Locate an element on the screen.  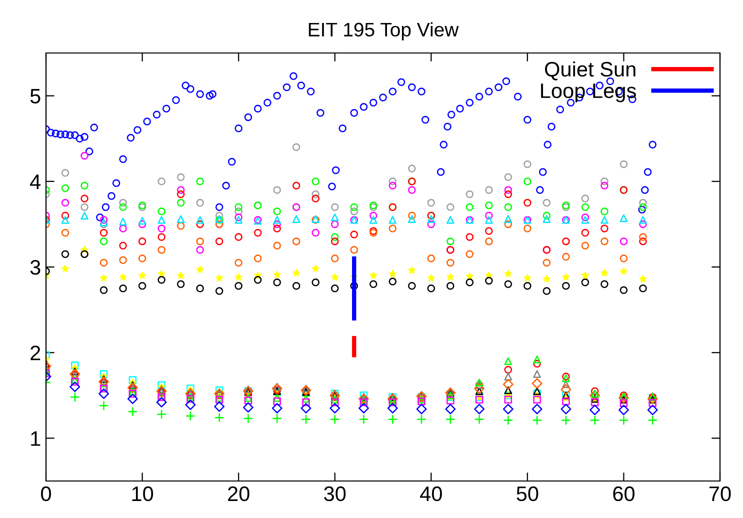
x-tick-label: 10 is located at coordinates (143, 494).